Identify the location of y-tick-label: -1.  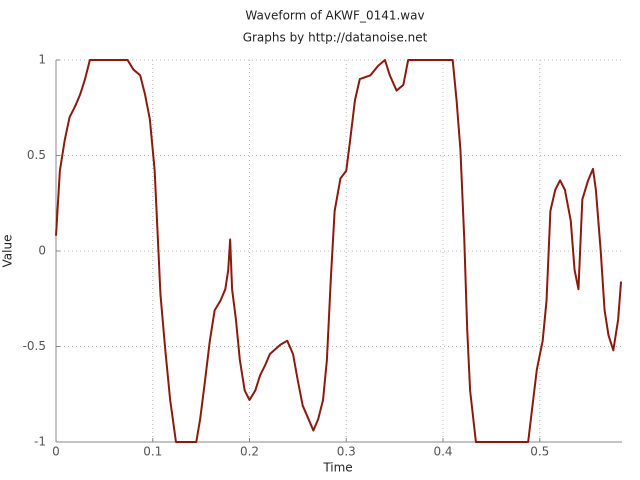
(40, 442).